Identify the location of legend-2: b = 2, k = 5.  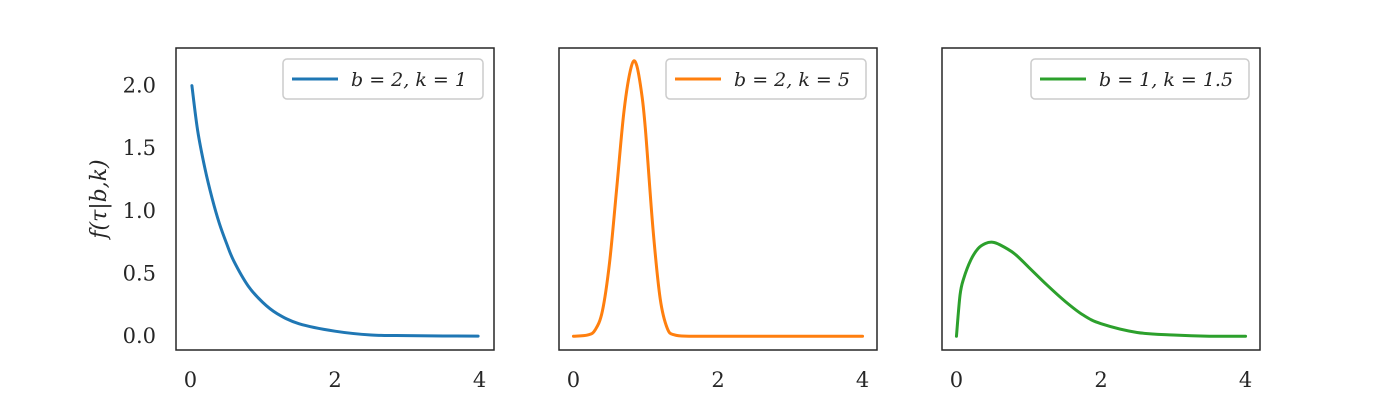
(766, 79).